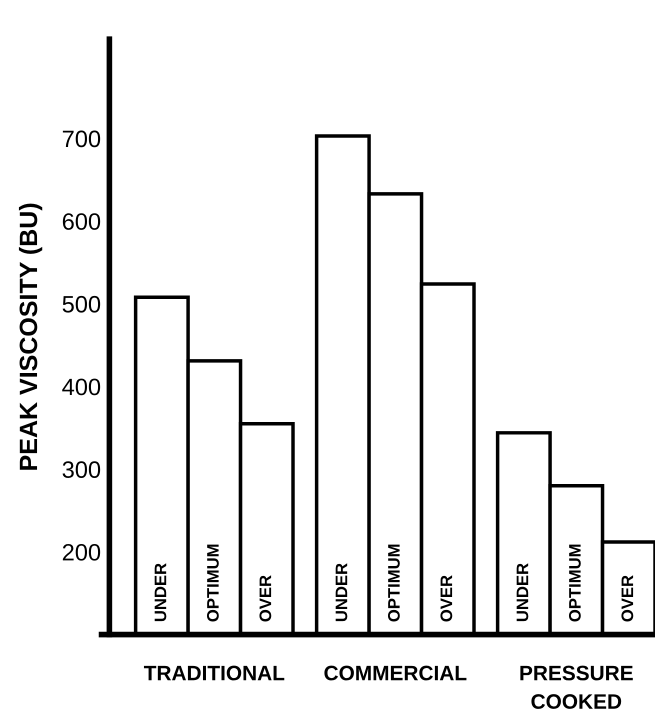 Image resolution: width=655 pixels, height=713 pixels. What do you see at coordinates (81, 552) in the screenshot?
I see `y-tick-label: 200` at bounding box center [81, 552].